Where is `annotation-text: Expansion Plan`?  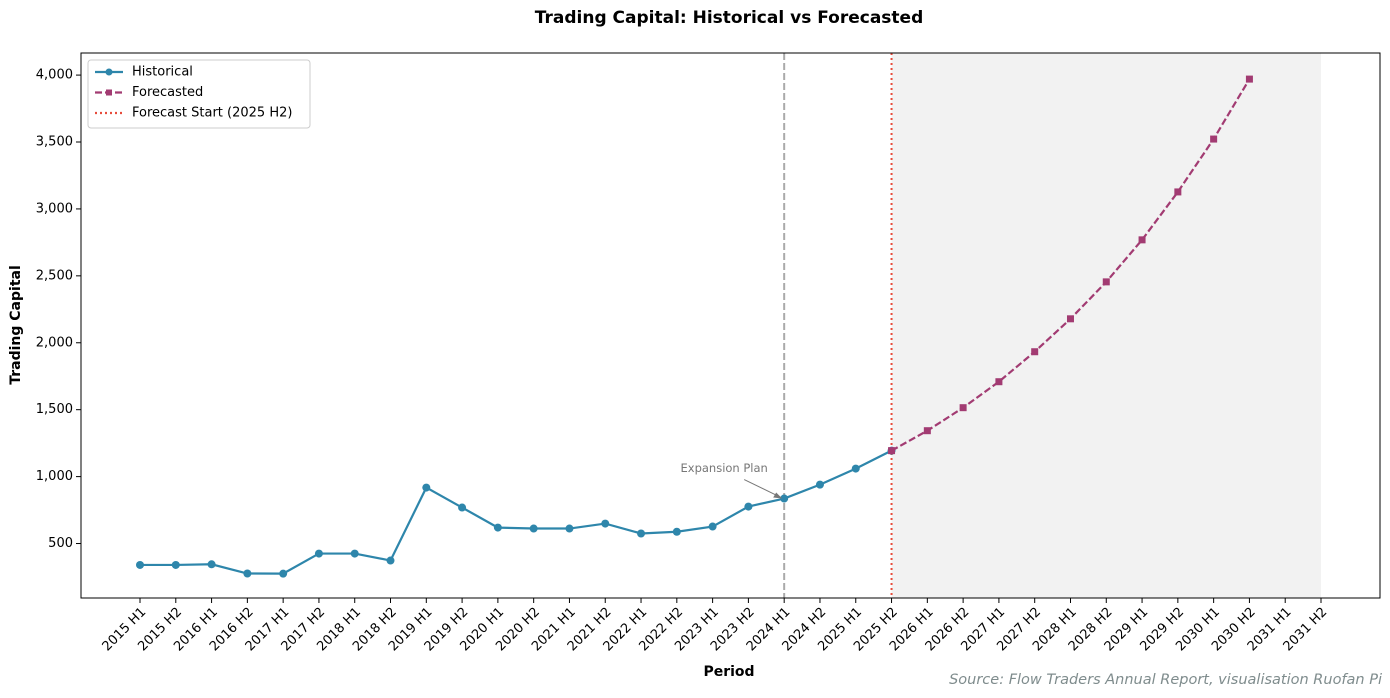 annotation-text: Expansion Plan is located at coordinates (724, 468).